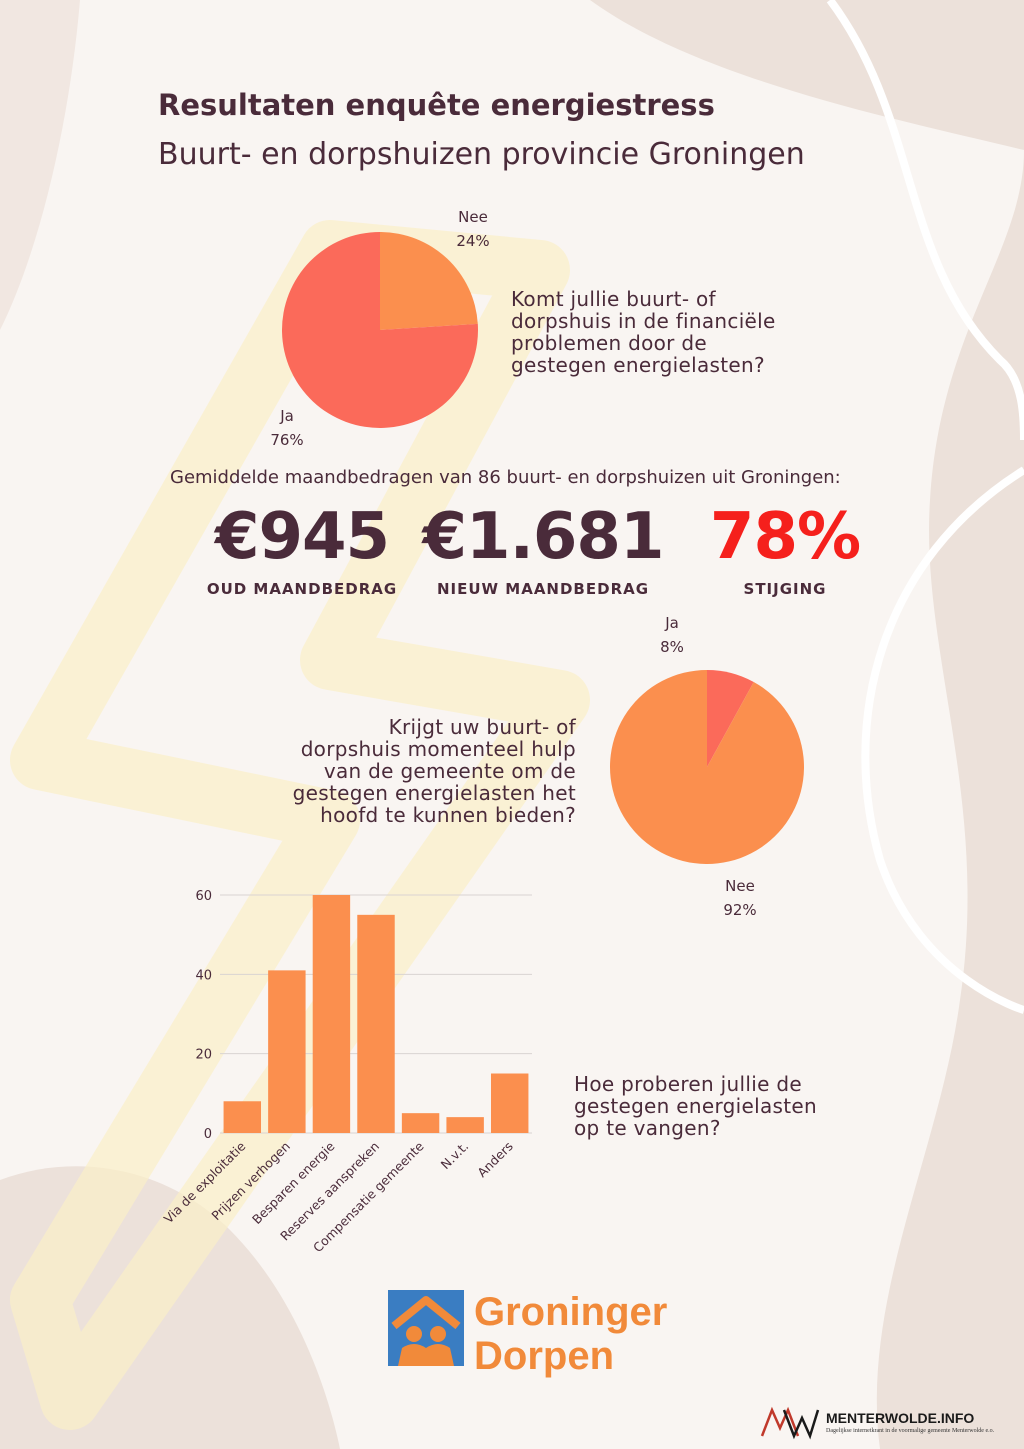 The width and height of the screenshot is (1024, 1449). What do you see at coordinates (302, 537) in the screenshot?
I see `stat-old-amount: €945` at bounding box center [302, 537].